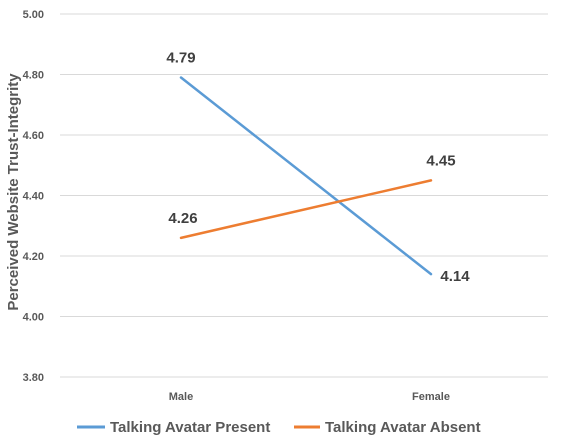 The height and width of the screenshot is (440, 567). Describe the element at coordinates (182, 218) in the screenshot. I see `data-label: 4.26` at that location.